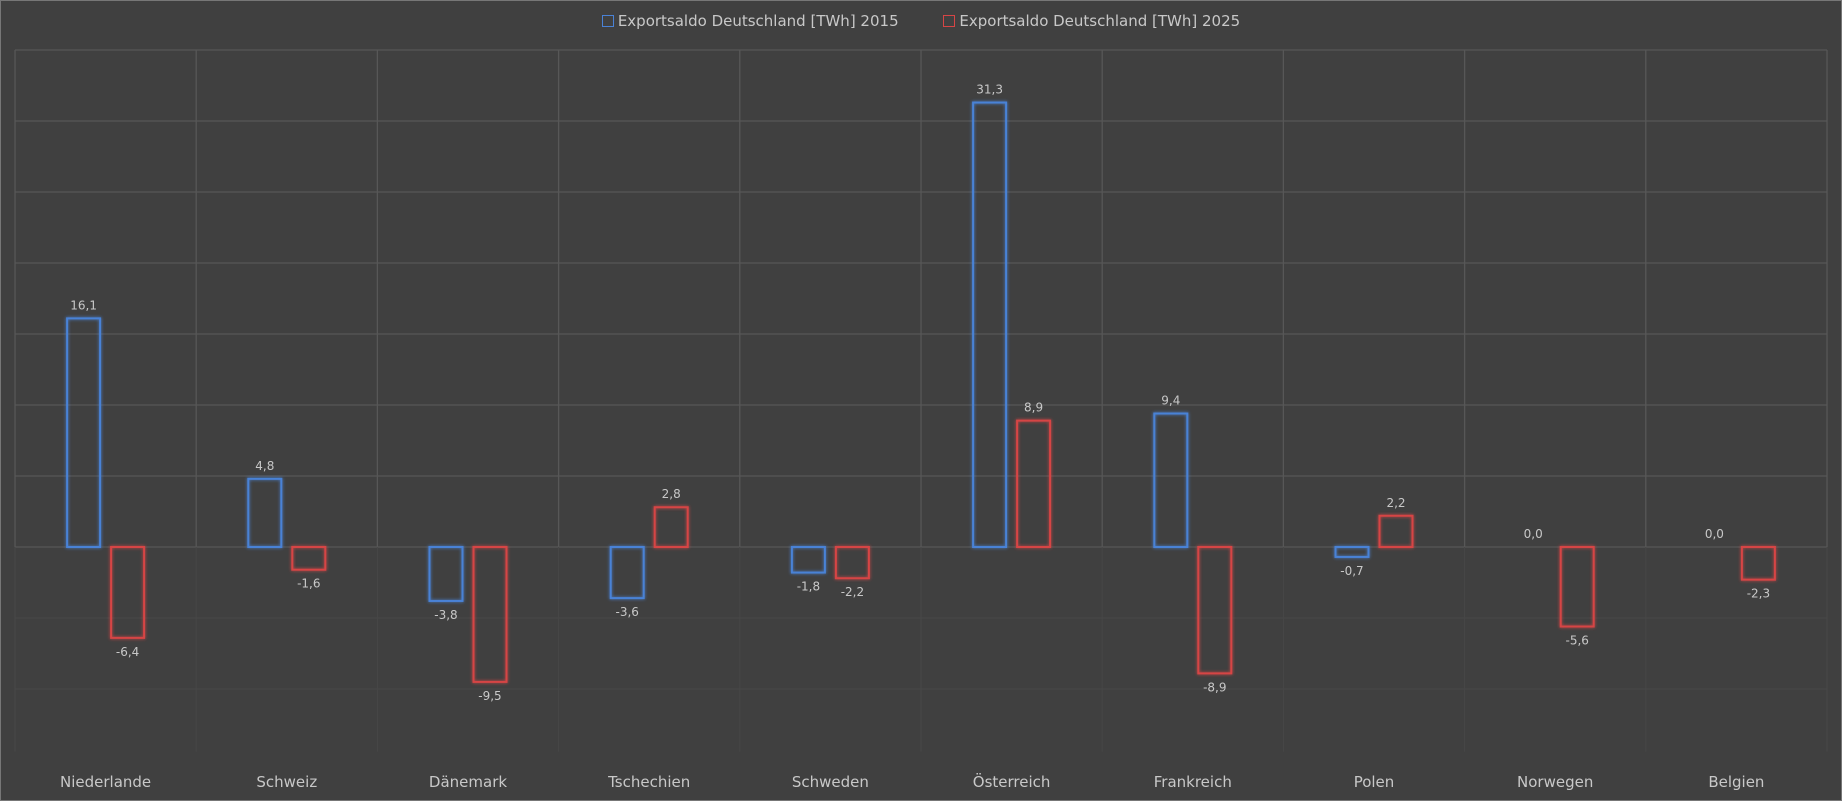 This screenshot has width=1842, height=801. I want to click on data-label-2025: 2,8, so click(671, 494).